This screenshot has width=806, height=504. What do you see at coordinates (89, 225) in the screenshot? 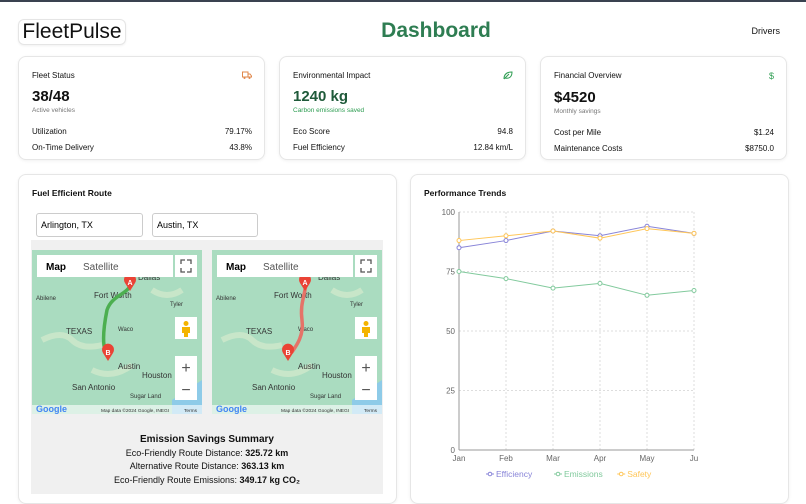
I see `origin-input` at bounding box center [89, 225].